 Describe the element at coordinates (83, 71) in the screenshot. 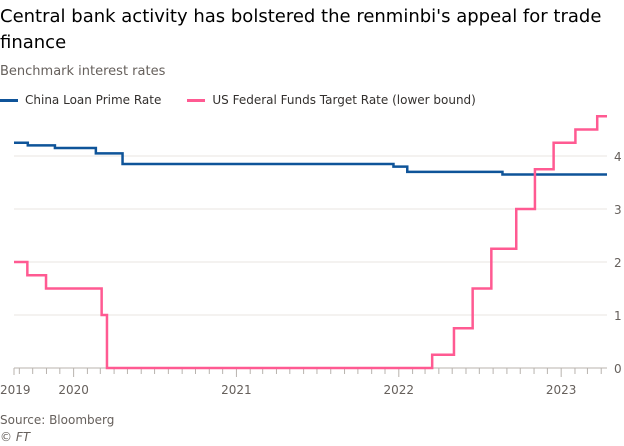

I see `chart-subtitle: Benchmark interest rates` at that location.